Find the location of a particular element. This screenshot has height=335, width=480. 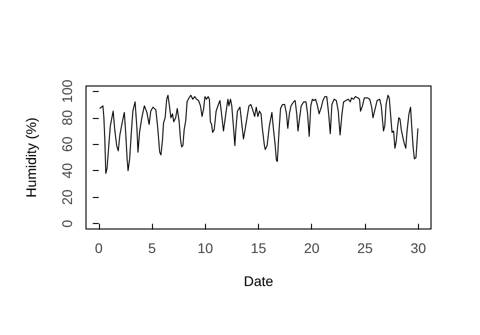

y-tick-label: 20 is located at coordinates (67, 197).